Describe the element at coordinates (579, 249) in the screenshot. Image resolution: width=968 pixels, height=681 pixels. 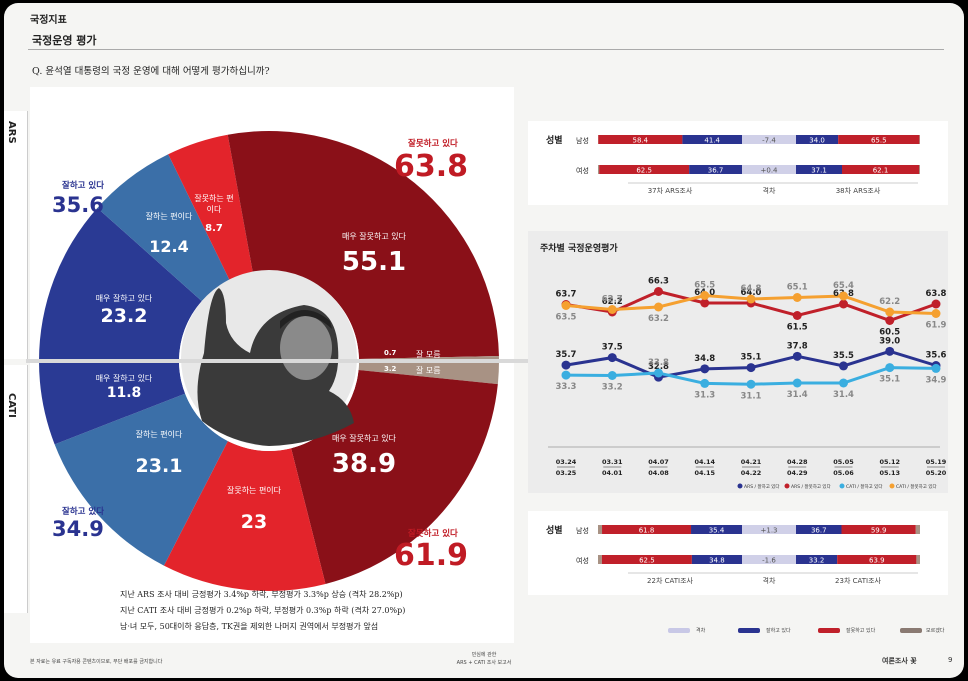
I see `weekly-chart-title: 주차별 국정운영평가` at that location.